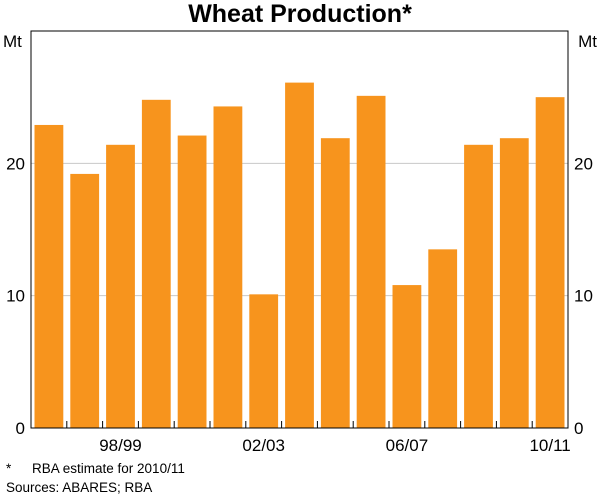 The height and width of the screenshot is (498, 600). Describe the element at coordinates (12, 41) in the screenshot. I see `y-unit-label-left: Mt` at that location.